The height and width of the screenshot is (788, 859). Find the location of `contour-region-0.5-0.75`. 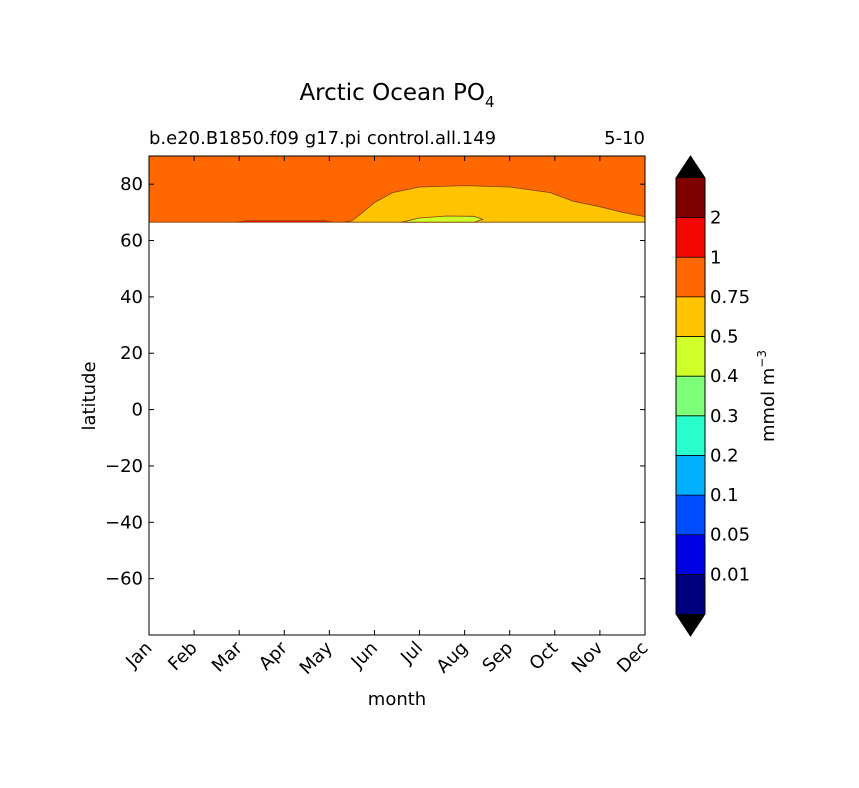

contour-region-0.5-0.75 is located at coordinates (397, 204).